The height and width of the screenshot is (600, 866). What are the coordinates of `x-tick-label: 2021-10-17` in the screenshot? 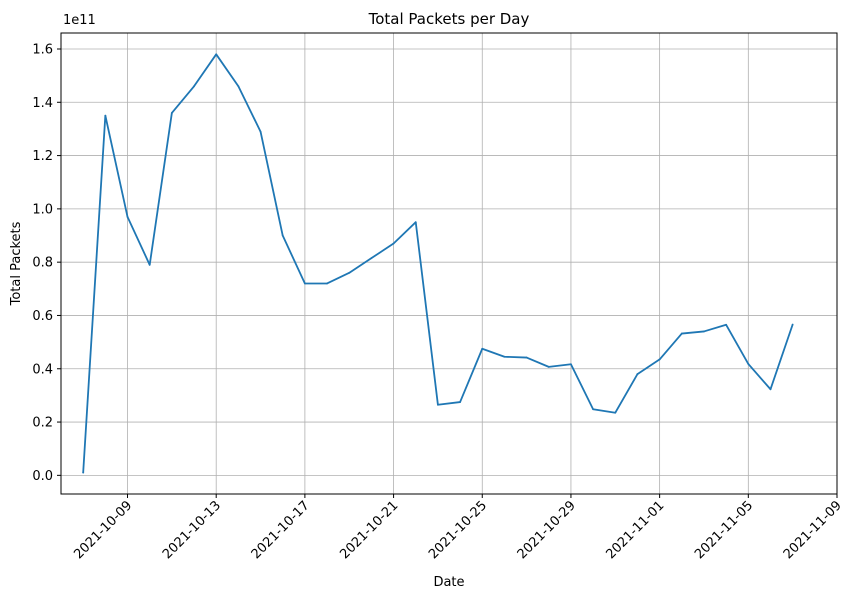 It's located at (281, 530).